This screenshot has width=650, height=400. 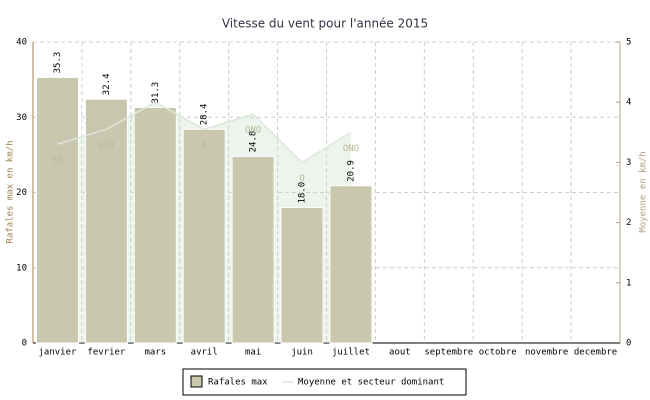 I want to click on y2-tick-label: 2, so click(x=628, y=223).